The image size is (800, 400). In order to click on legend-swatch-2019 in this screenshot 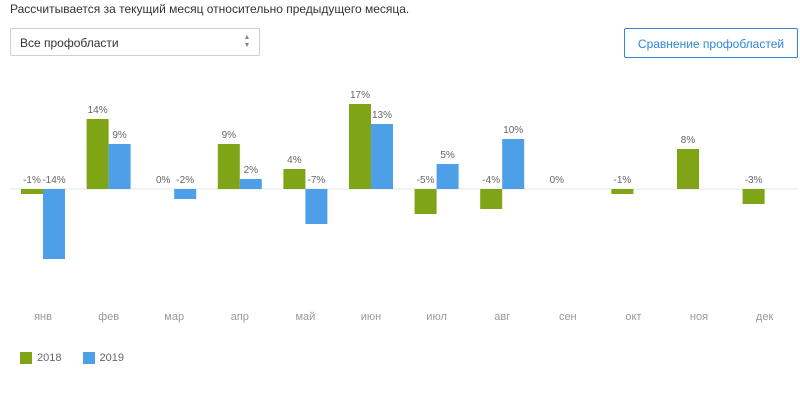, I will do `click(88, 358)`.